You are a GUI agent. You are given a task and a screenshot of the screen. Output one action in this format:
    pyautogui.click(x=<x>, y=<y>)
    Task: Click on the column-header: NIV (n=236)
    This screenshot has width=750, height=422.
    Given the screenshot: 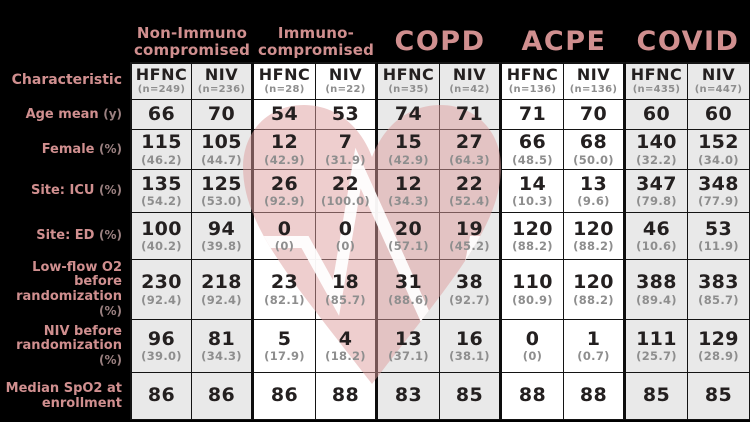 What is the action you would take?
    pyautogui.click(x=223, y=81)
    